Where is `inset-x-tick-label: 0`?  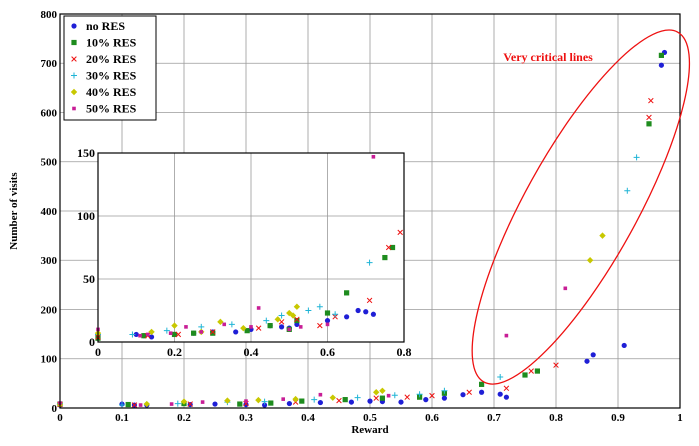
inset-x-tick-label: 0 is located at coordinates (98, 352).